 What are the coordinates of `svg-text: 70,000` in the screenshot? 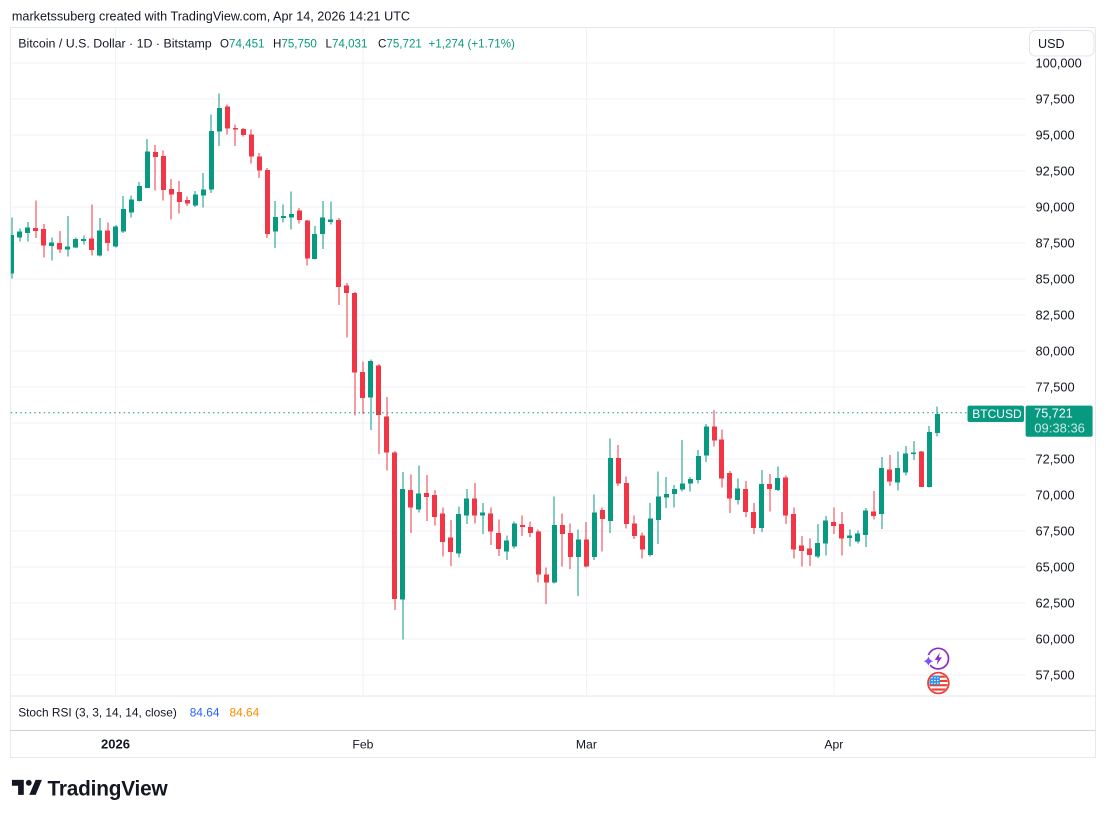 It's located at (1055, 494).